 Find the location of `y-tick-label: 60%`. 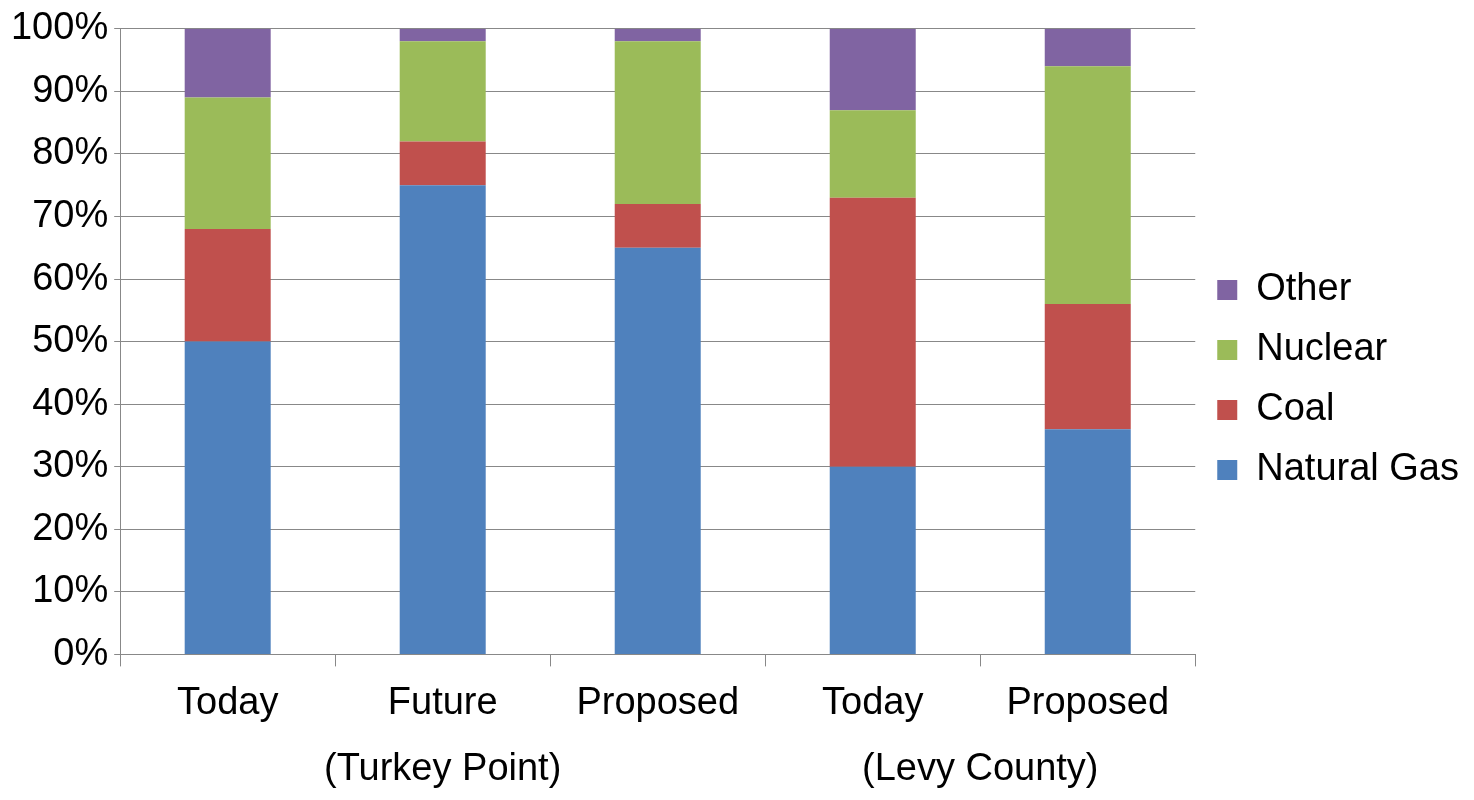

y-tick-label: 60% is located at coordinates (70, 276).